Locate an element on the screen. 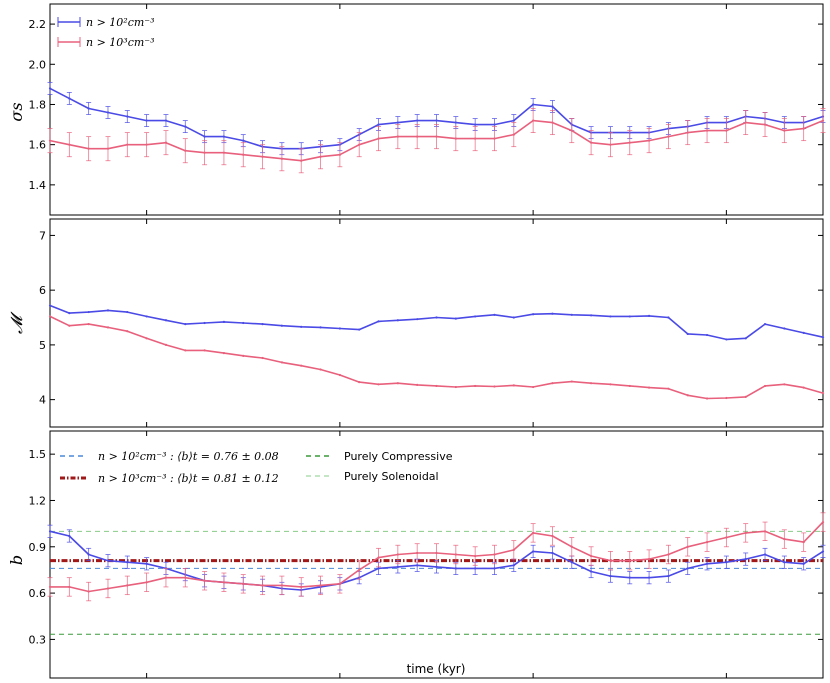  top-legend: n > 10²cm⁻³ n > 10³cm⁻³ is located at coordinates (106, 32).